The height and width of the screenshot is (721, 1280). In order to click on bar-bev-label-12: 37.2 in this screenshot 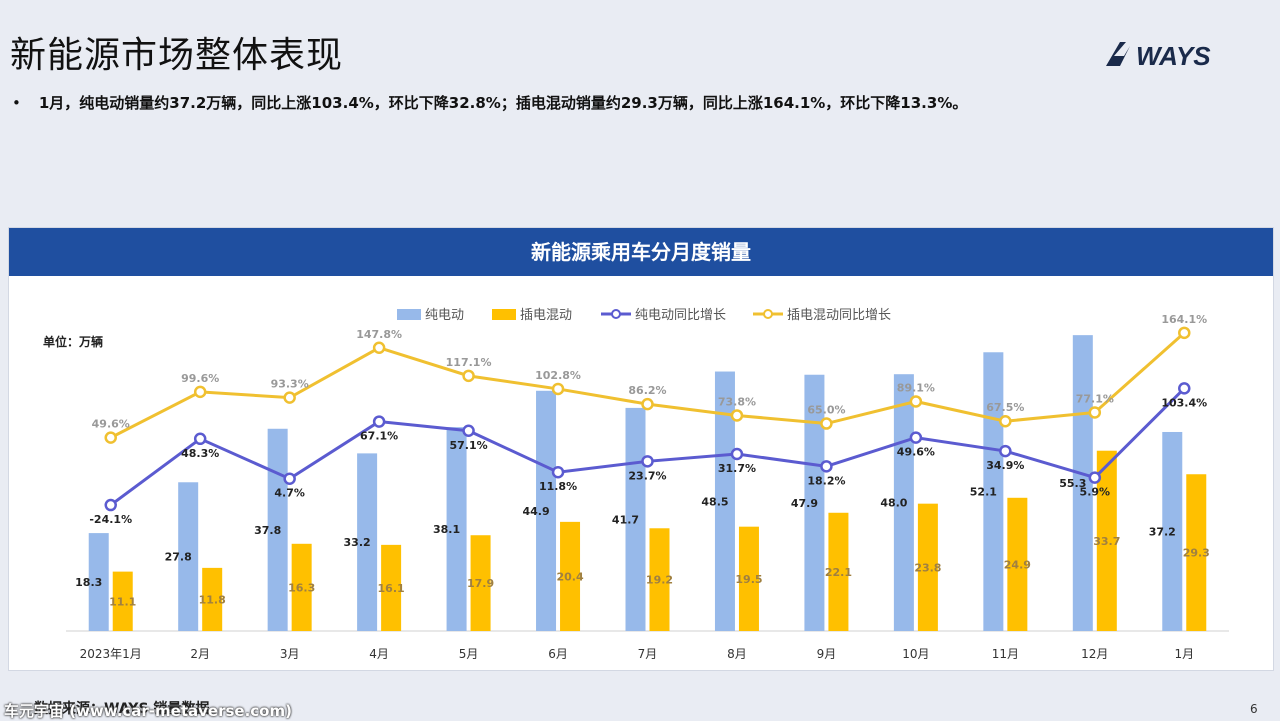, I will do `click(1162, 531)`.